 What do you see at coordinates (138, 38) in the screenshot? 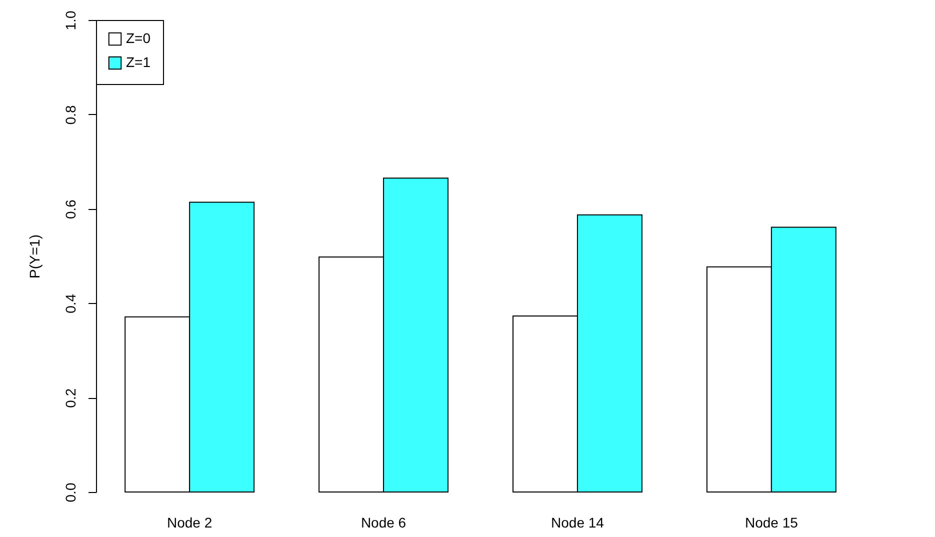
I see `legend-label: Z=0` at bounding box center [138, 38].